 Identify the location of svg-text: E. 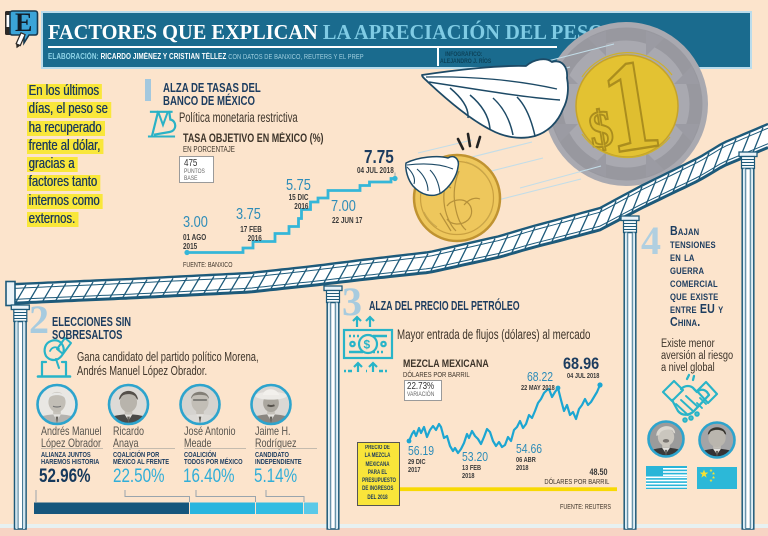
(23, 22).